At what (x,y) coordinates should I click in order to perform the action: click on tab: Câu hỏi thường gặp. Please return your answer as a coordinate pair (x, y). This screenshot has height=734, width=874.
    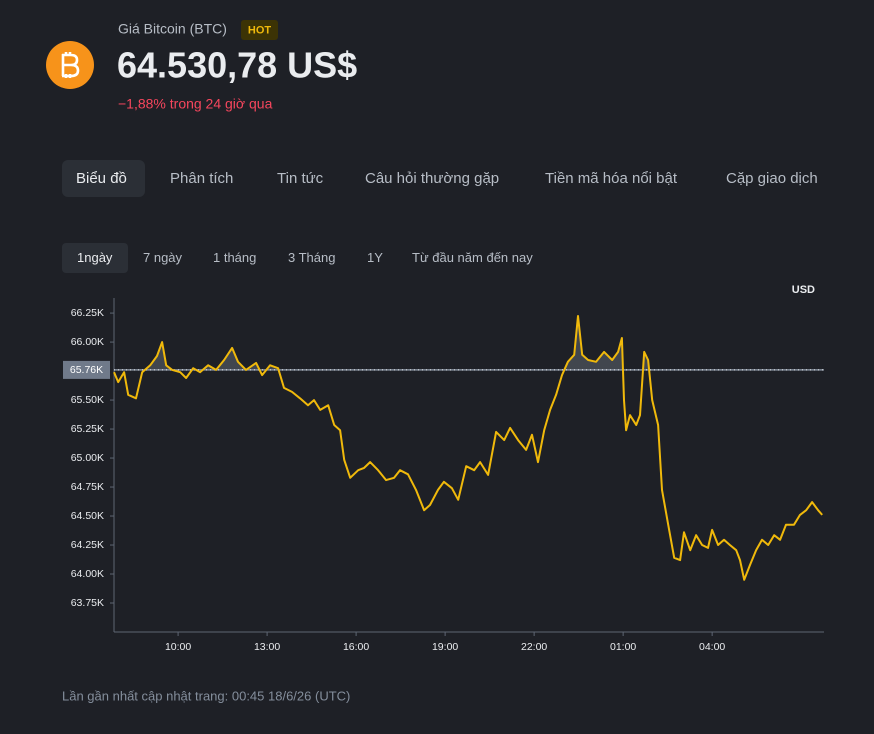
    Looking at the image, I should click on (432, 178).